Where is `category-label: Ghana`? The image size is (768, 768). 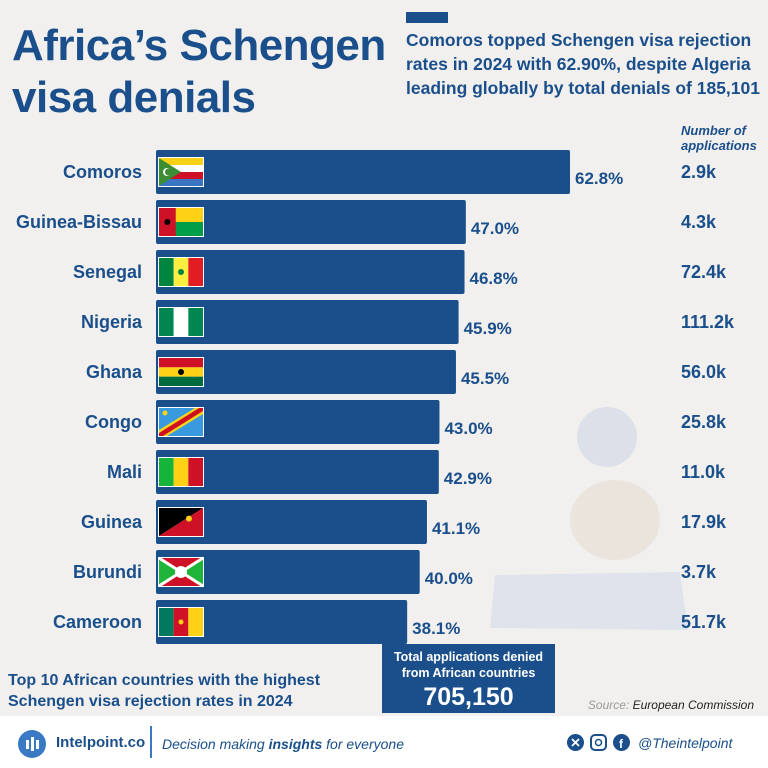
category-label: Ghana is located at coordinates (114, 372).